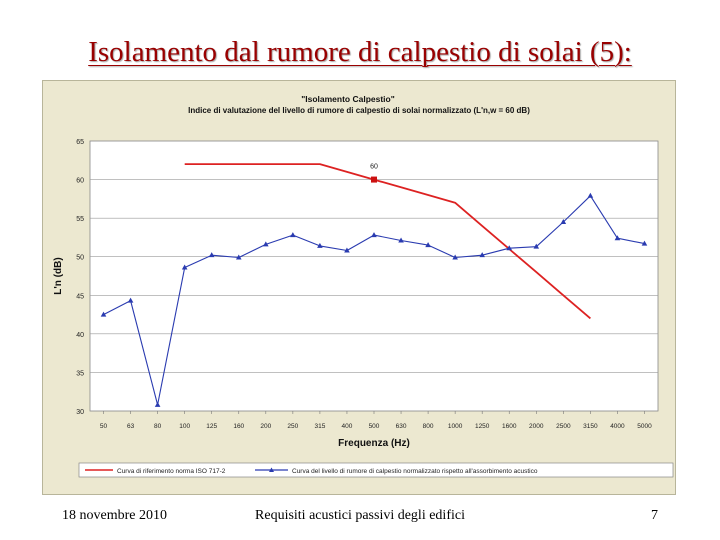 Image resolution: width=720 pixels, height=540 pixels. Describe the element at coordinates (374, 173) in the screenshot. I see `annotation-layer: 60` at that location.